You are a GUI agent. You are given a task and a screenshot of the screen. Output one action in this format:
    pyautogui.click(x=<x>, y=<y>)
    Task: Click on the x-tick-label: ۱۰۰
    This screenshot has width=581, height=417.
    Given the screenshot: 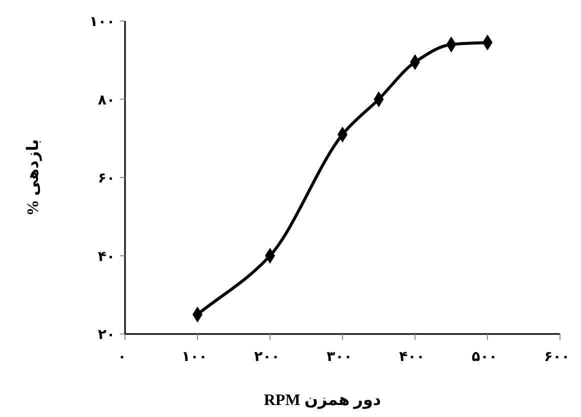 What is the action you would take?
    pyautogui.click(x=195, y=357)
    